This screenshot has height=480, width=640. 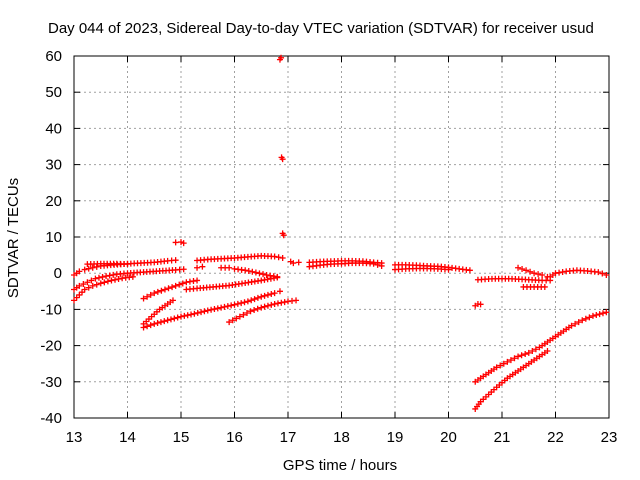 What do you see at coordinates (240, 258) in the screenshot?
I see `series-arc-j` at bounding box center [240, 258].